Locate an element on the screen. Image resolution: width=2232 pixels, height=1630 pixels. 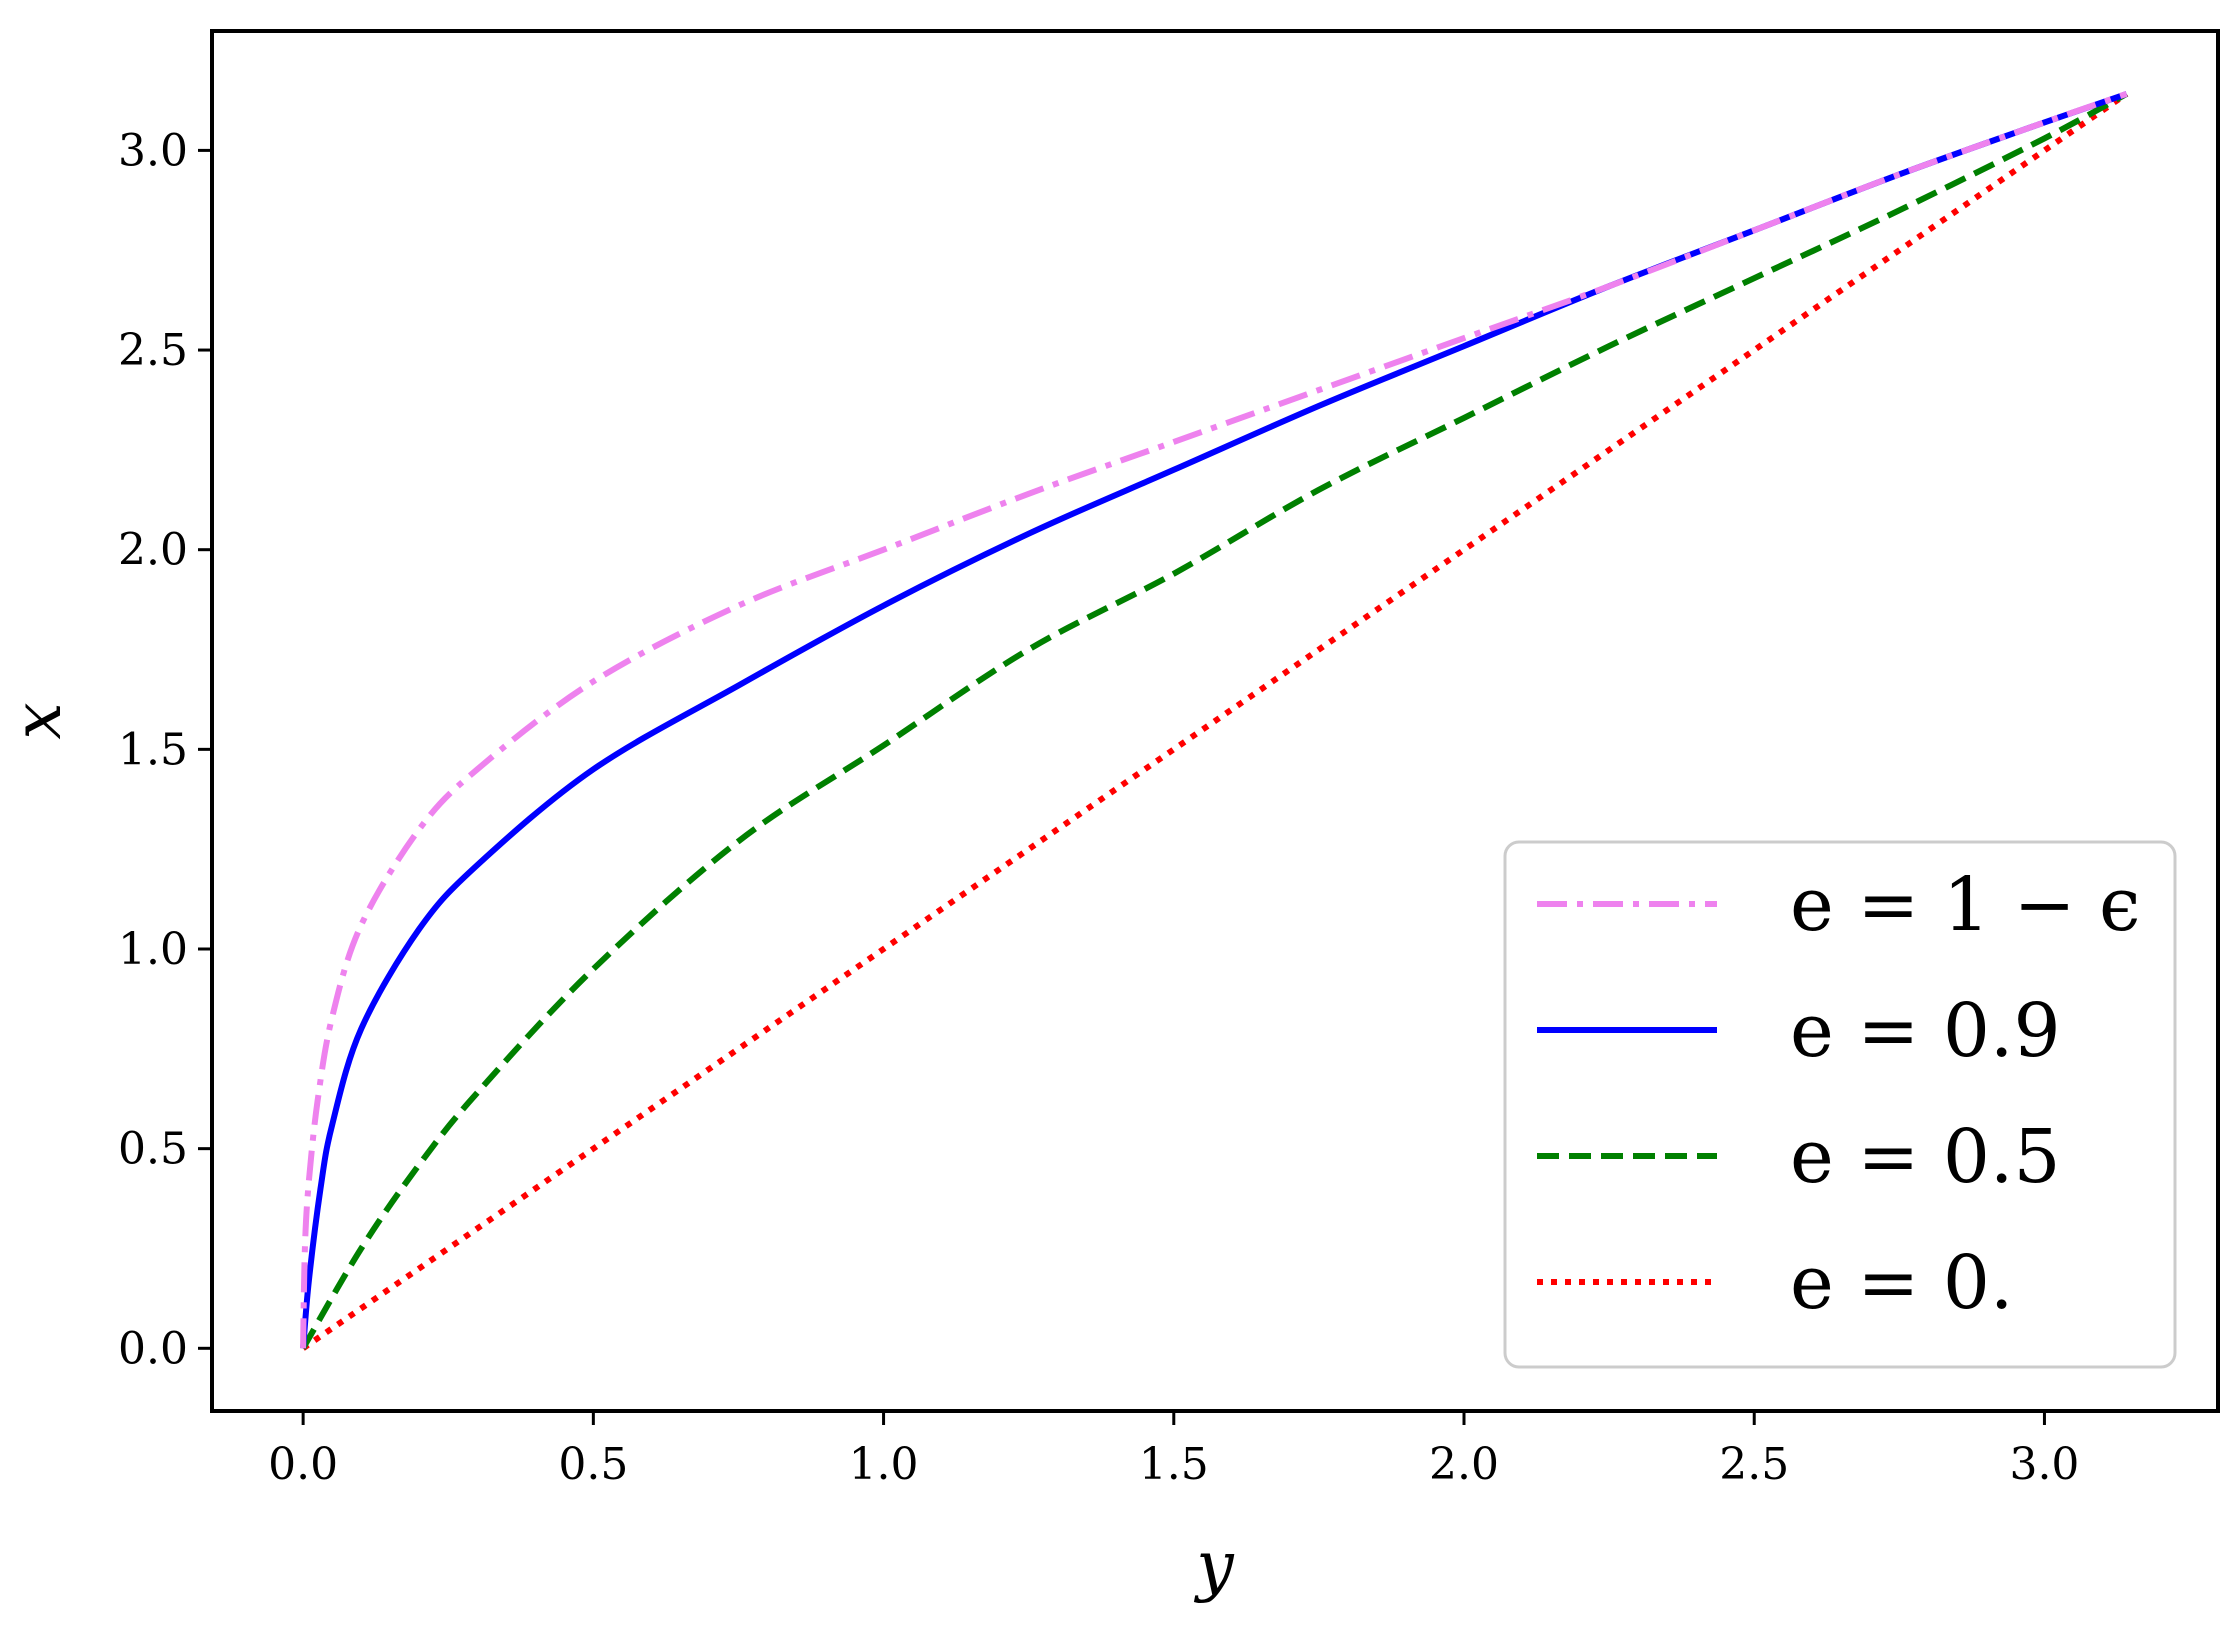
legend: e = 1 − ϵ e = 0.9 e = 0.5 e = 0. is located at coordinates (1840, 1104).